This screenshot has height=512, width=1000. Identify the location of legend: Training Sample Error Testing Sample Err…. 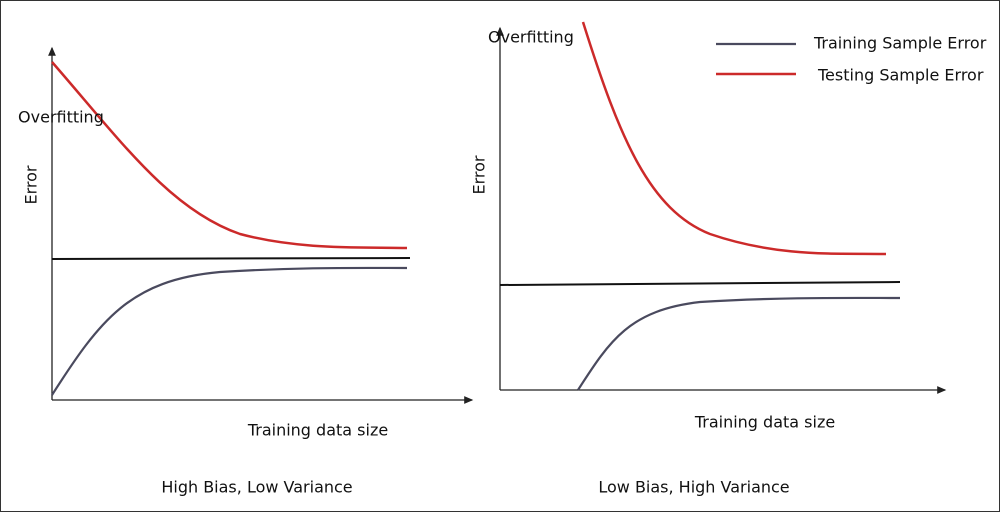
(851, 59).